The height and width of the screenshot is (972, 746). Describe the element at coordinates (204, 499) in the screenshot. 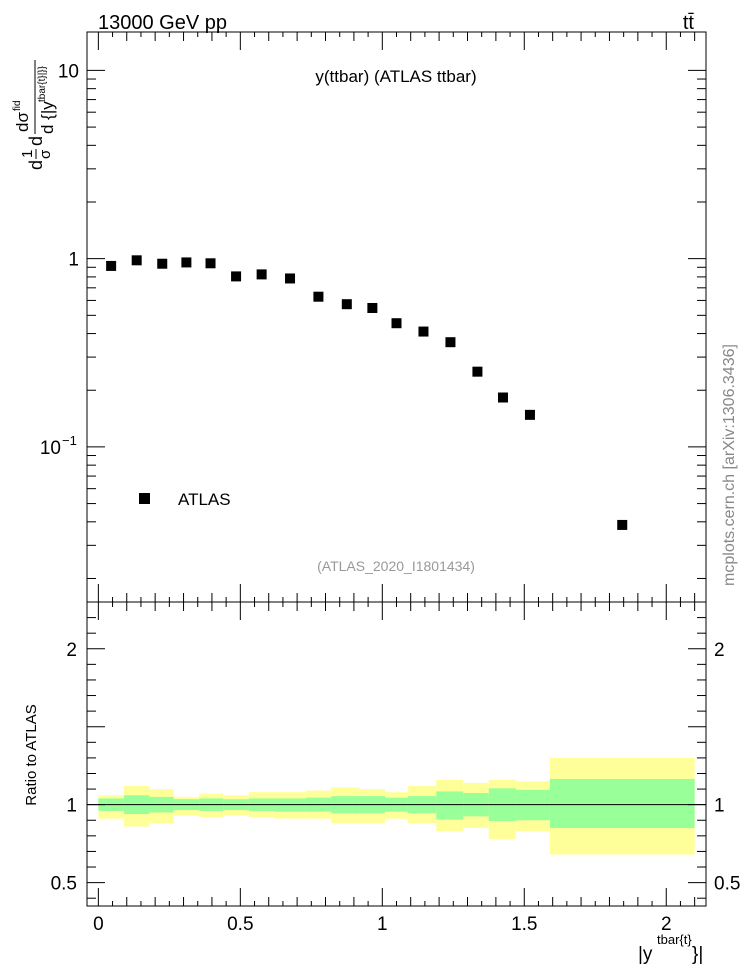

I see `legend-label: ATLAS` at that location.